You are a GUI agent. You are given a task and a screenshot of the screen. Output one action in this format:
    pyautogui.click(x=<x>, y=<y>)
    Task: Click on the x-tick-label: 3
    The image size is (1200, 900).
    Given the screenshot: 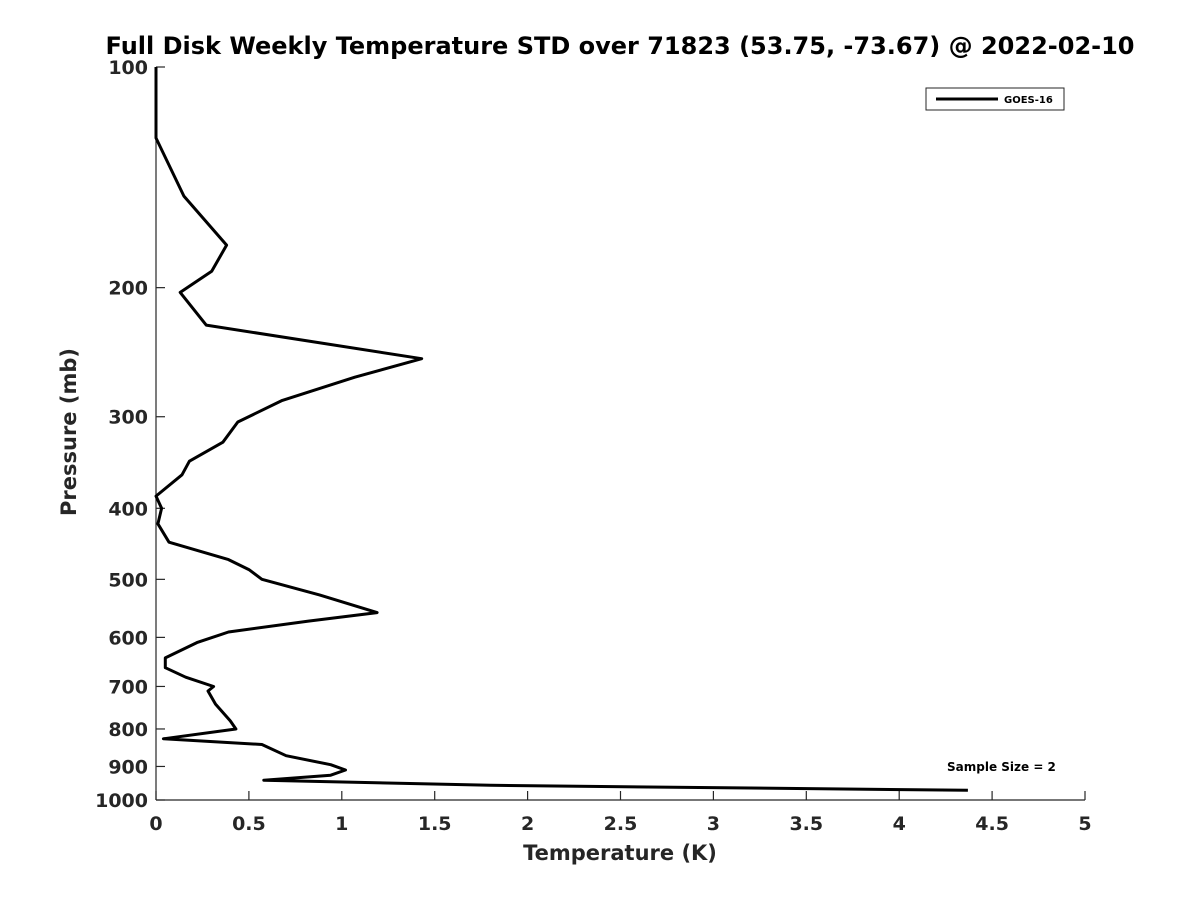 What is the action you would take?
    pyautogui.click(x=713, y=824)
    